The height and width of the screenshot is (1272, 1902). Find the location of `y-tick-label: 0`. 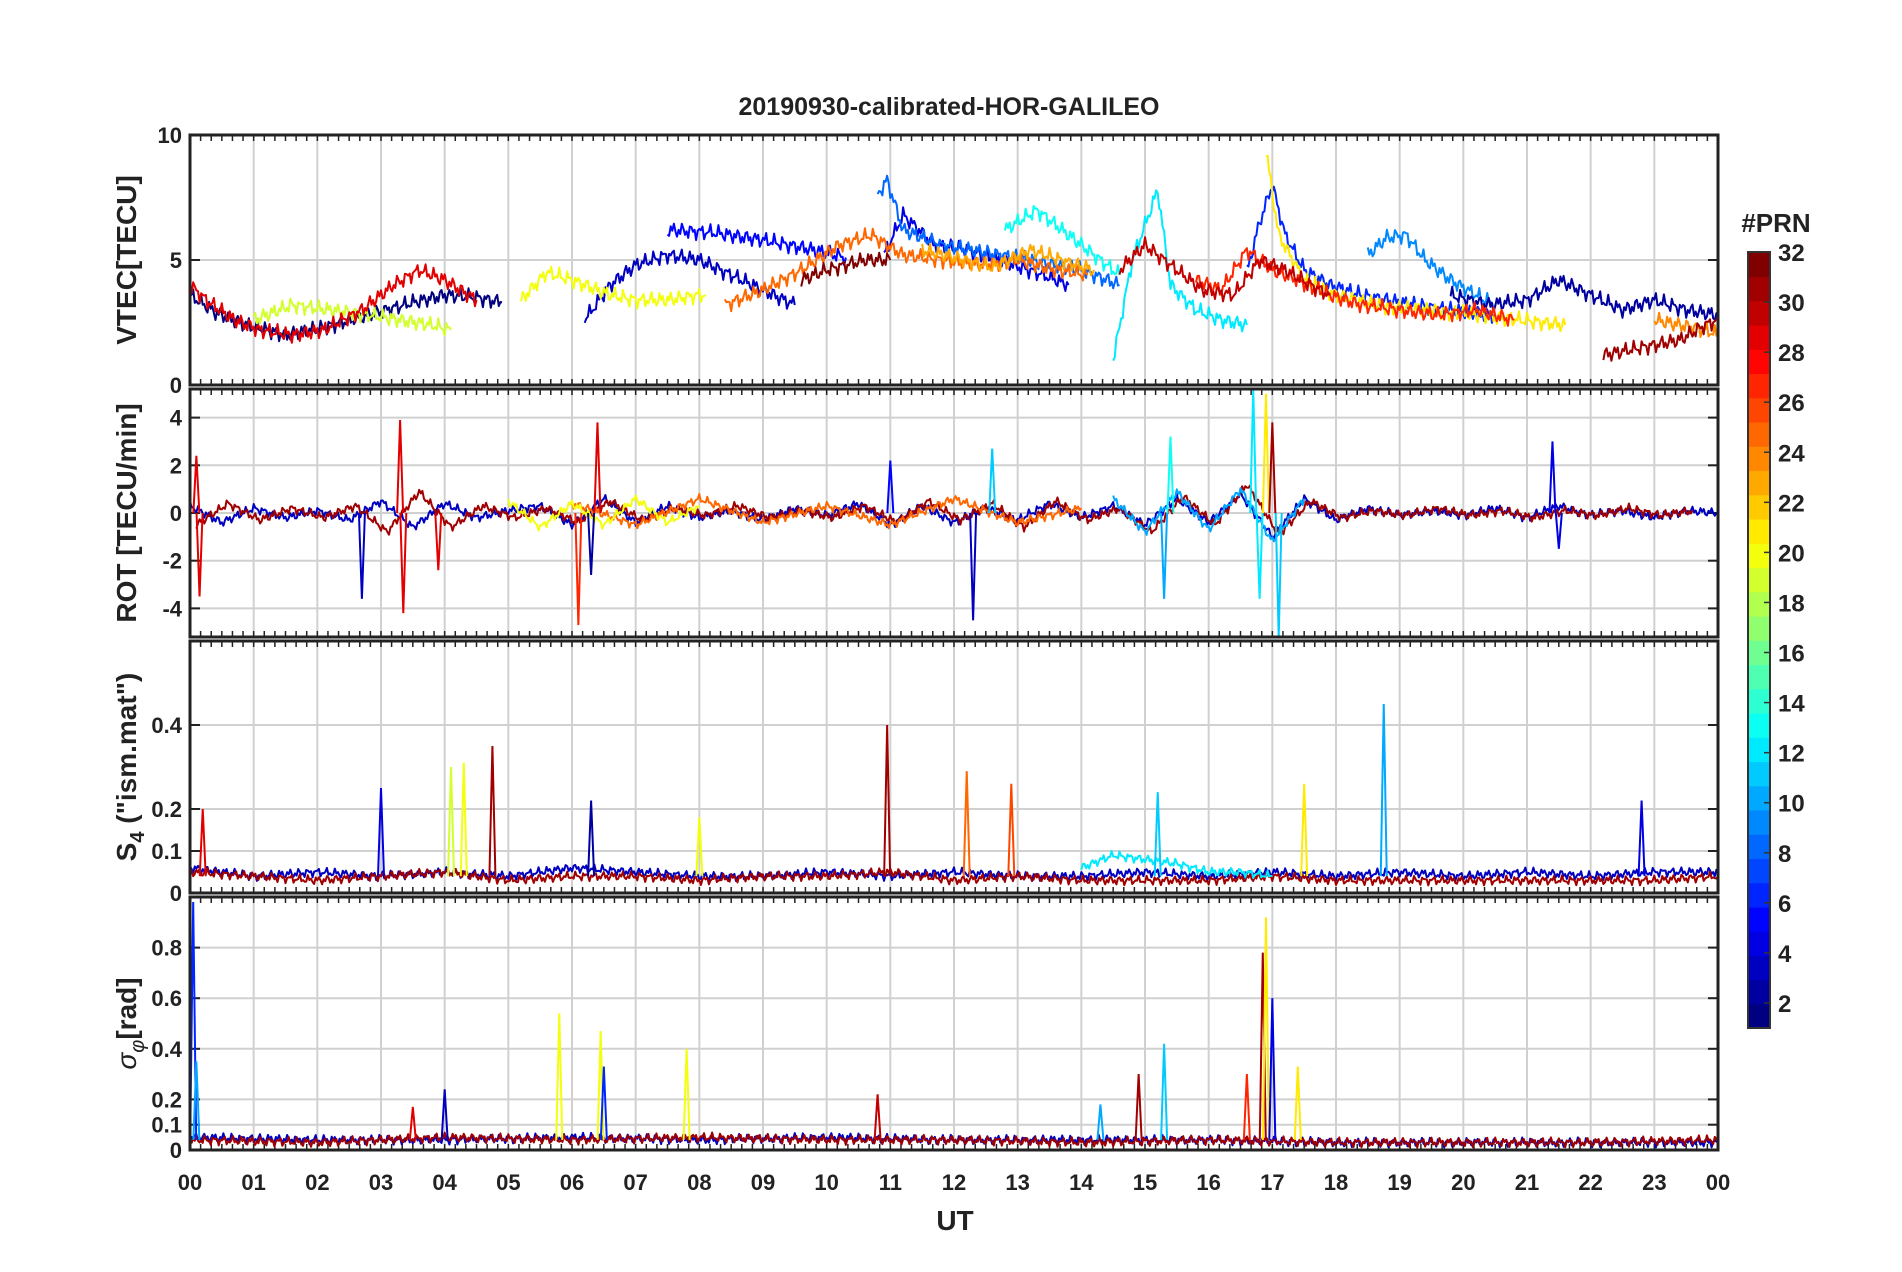

y-tick-label: 0 is located at coordinates (176, 385).